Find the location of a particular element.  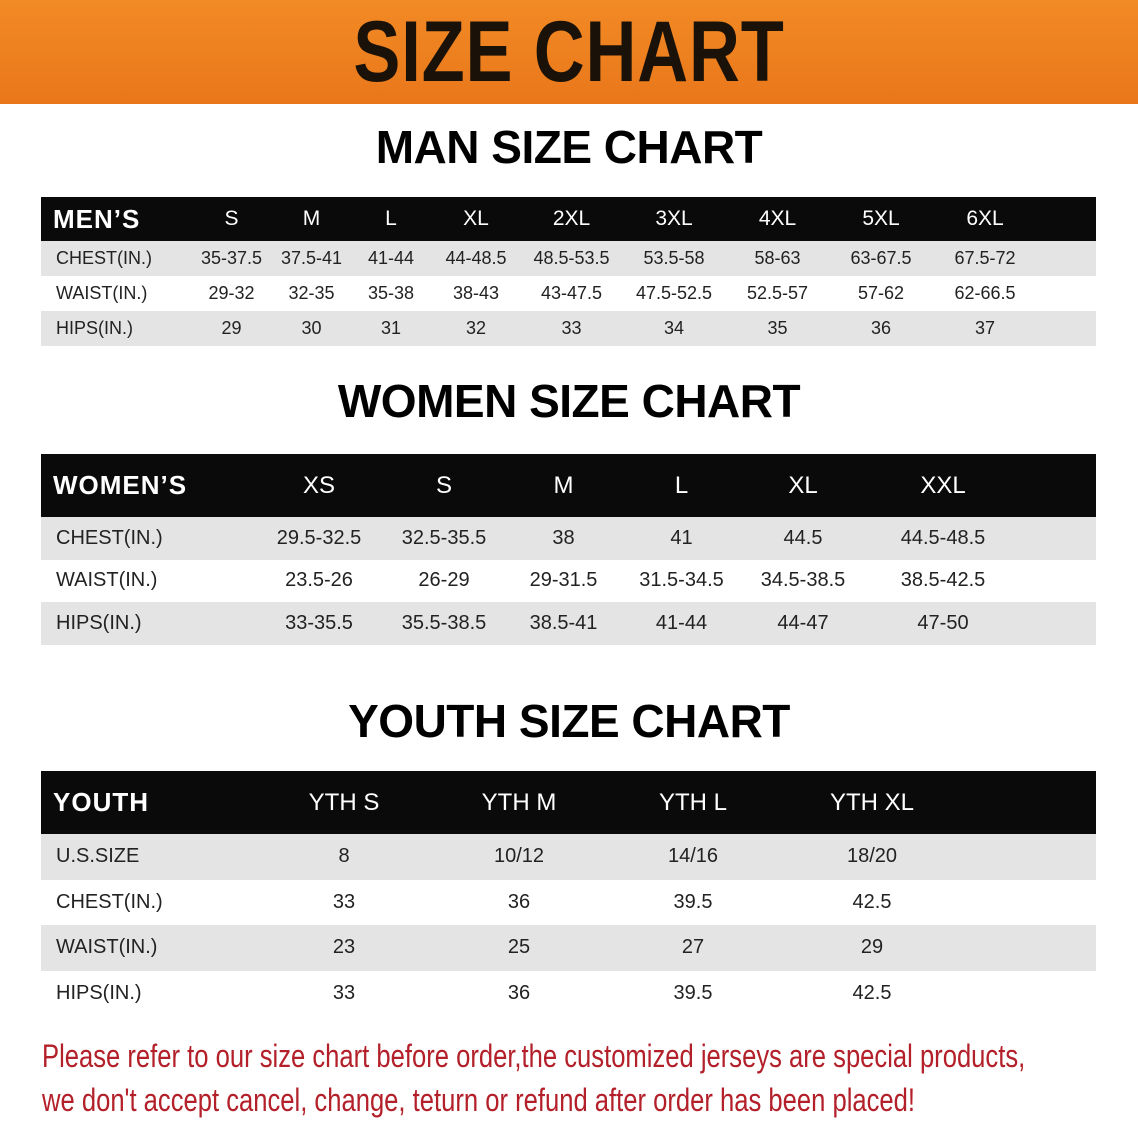

table-cell: YTH L is located at coordinates (692, 802).